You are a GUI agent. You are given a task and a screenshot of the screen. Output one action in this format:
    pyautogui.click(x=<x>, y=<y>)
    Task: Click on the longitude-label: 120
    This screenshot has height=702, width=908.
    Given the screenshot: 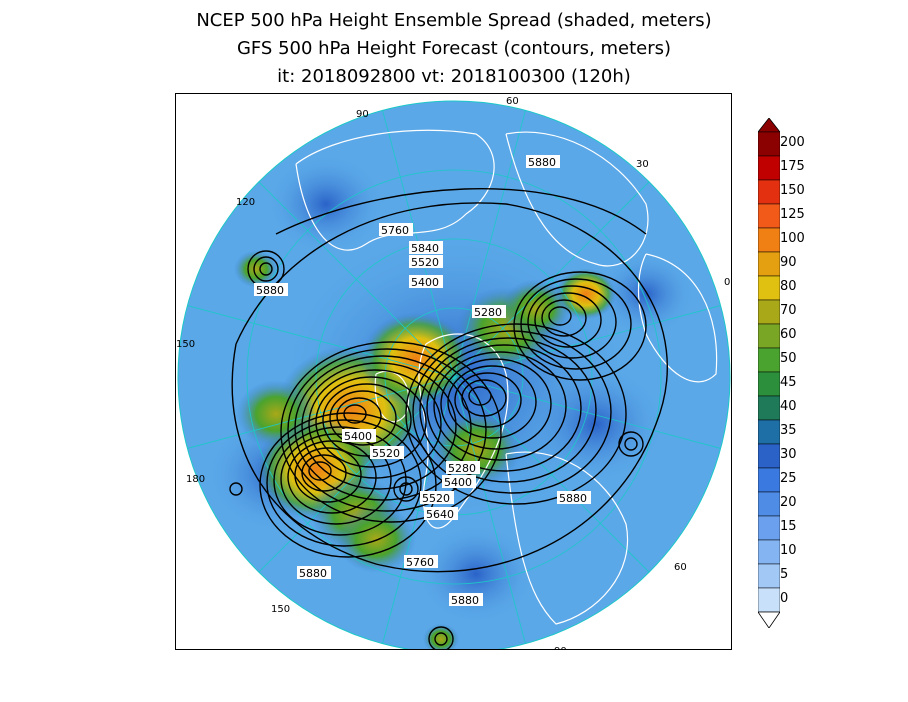 What is the action you would take?
    pyautogui.click(x=245, y=202)
    